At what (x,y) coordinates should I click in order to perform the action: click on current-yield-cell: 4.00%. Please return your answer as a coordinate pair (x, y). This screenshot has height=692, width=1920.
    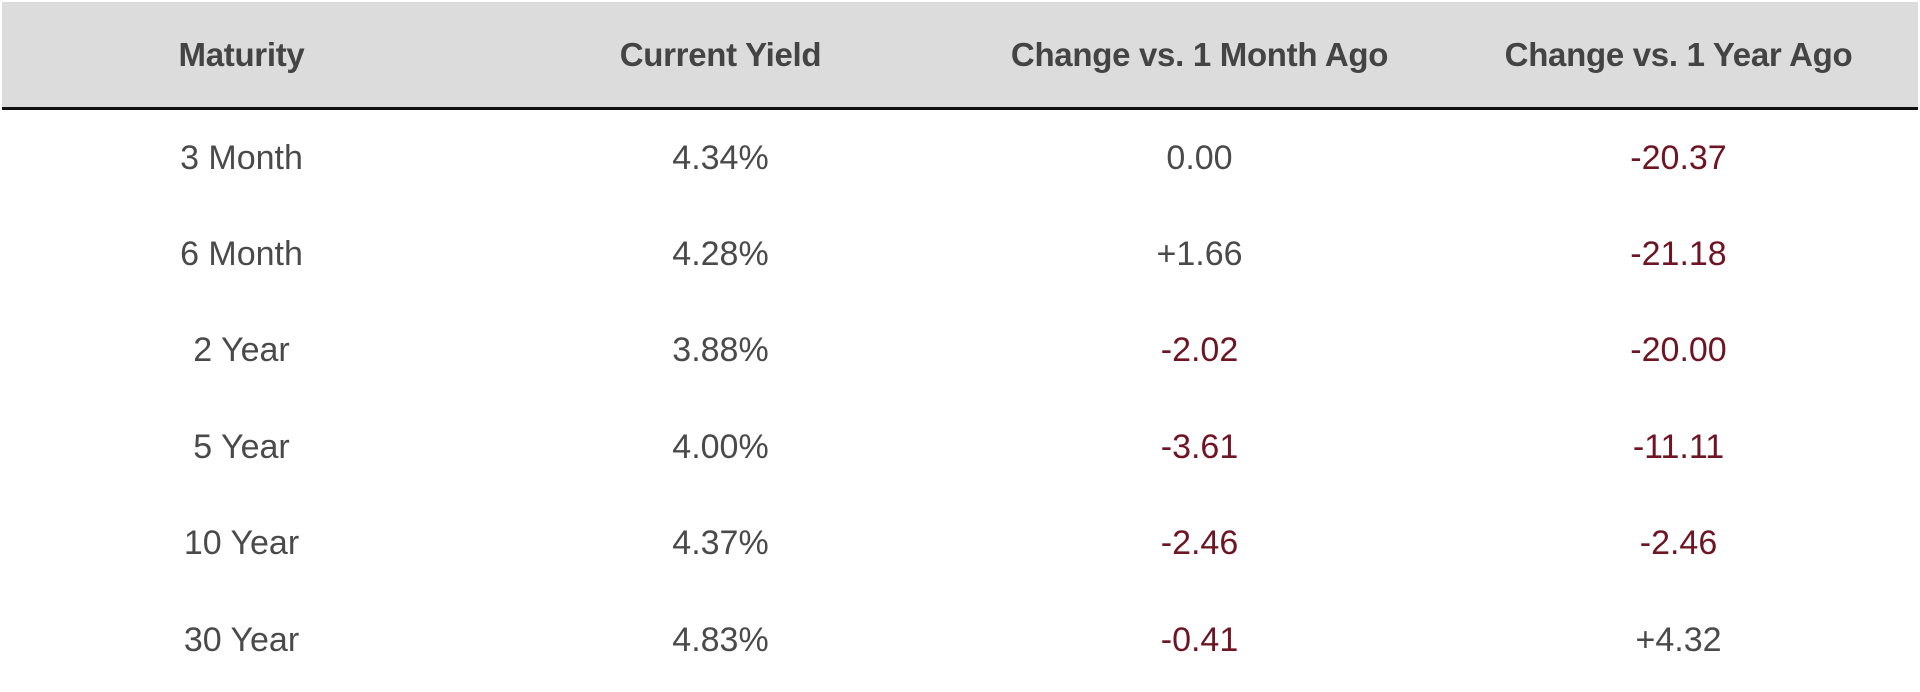
    Looking at the image, I should click on (720, 446).